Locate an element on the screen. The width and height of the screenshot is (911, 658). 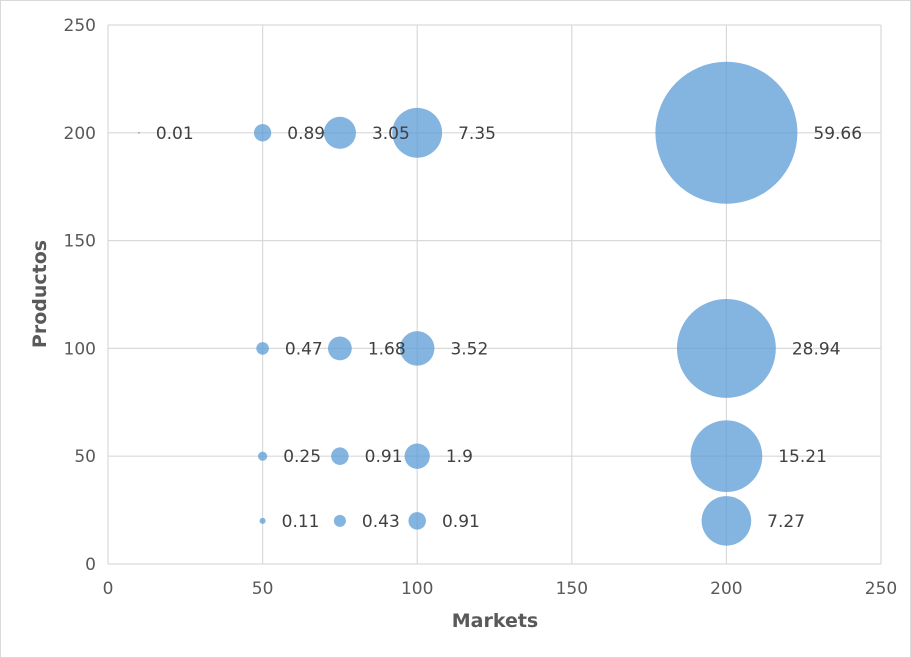
bubble-data-label: 0.01 is located at coordinates (175, 134).